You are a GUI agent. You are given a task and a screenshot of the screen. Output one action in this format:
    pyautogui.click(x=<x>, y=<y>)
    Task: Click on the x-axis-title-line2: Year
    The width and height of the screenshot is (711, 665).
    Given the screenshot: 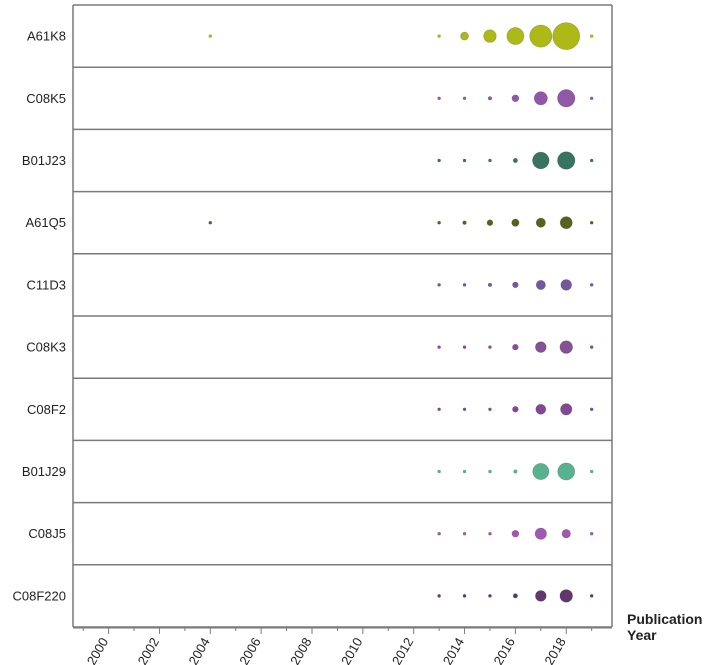 What is the action you would take?
    pyautogui.click(x=642, y=635)
    